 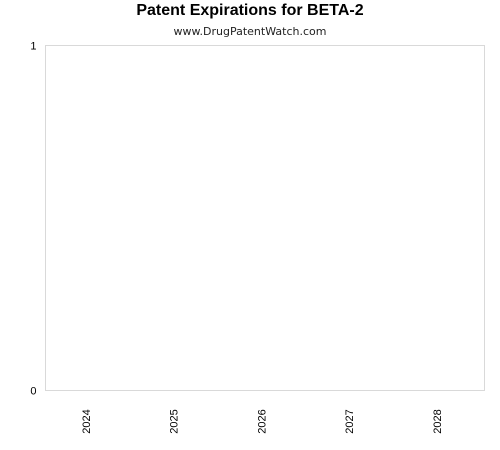 I want to click on x-tick-label: 2028, so click(x=438, y=421).